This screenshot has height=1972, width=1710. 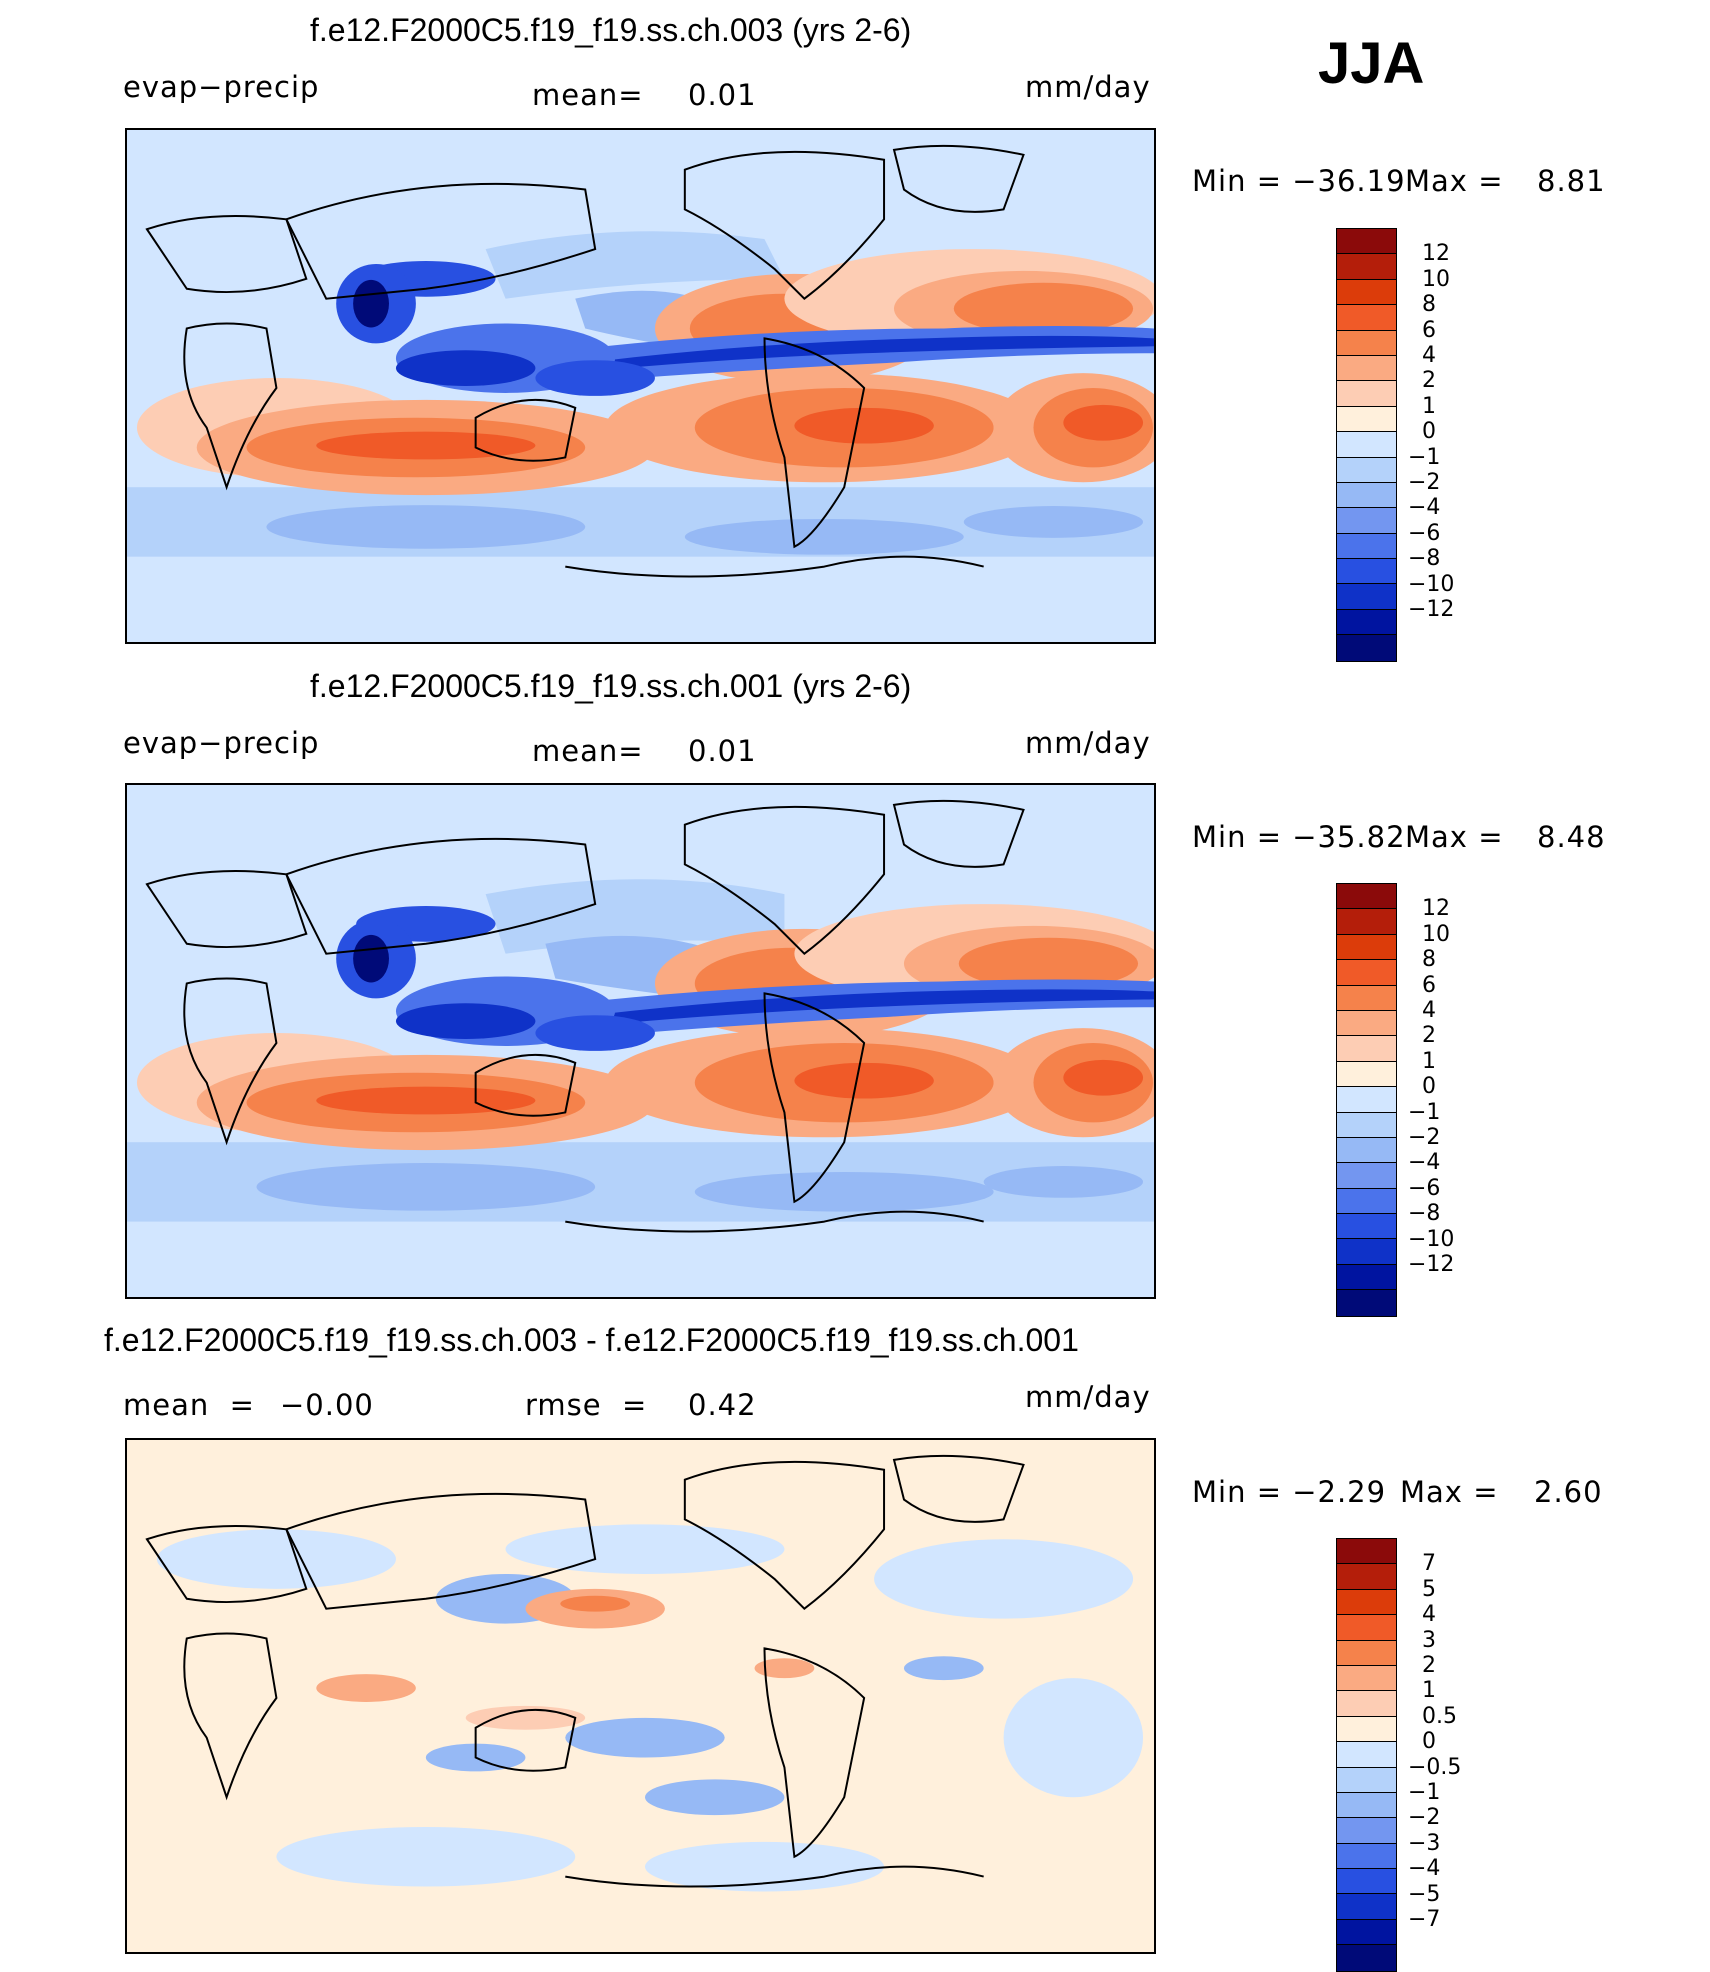 I want to click on colorbar-tick-label: 3, so click(x=1429, y=1640).